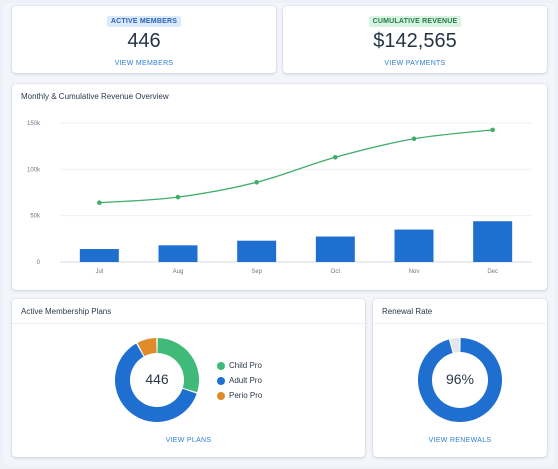 The image size is (558, 469). Describe the element at coordinates (492, 272) in the screenshot. I see `x-tick-label-dec: Dec` at that location.